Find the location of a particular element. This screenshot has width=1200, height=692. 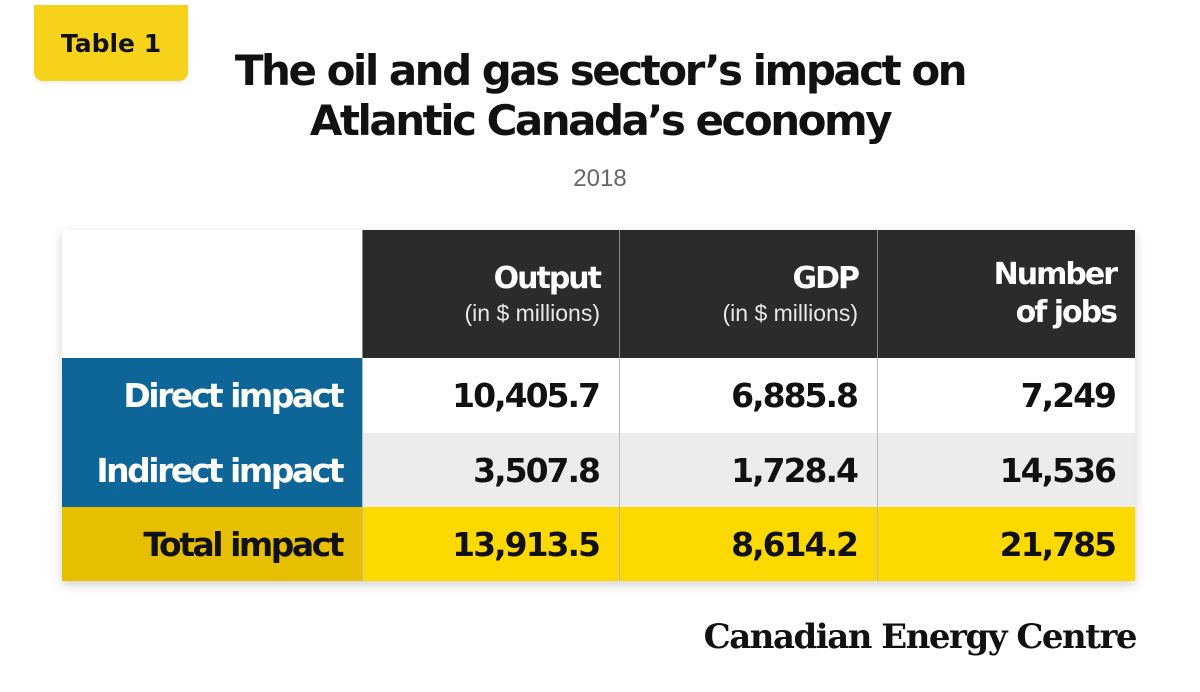

cell-direct-output: 10,405.7 is located at coordinates (490, 395).